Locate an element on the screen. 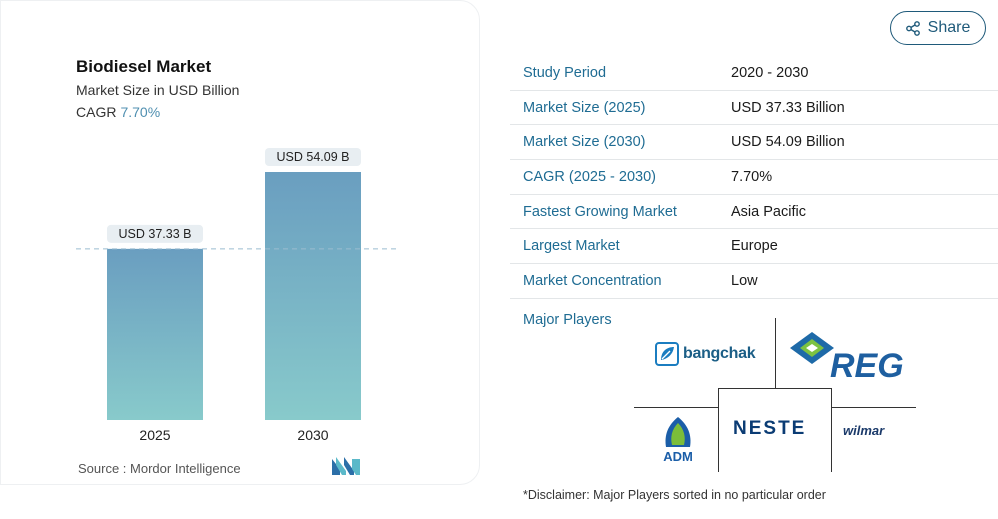  bar-2030 is located at coordinates (313, 296).